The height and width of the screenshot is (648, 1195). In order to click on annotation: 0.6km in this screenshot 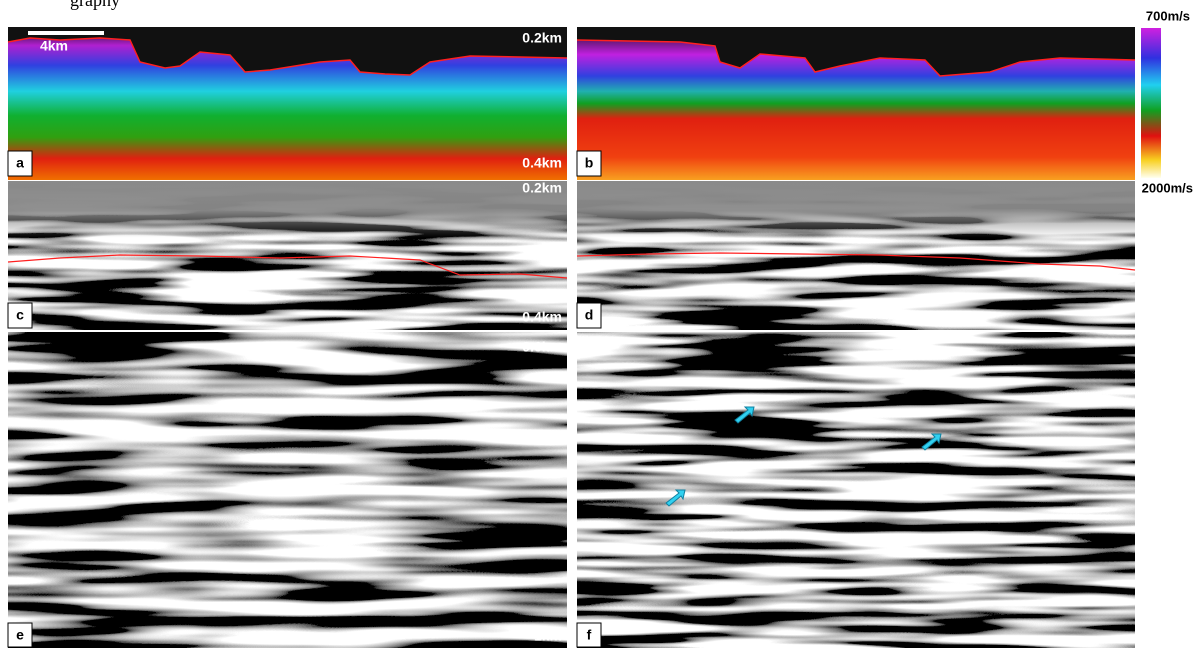, I will do `click(542, 347)`.